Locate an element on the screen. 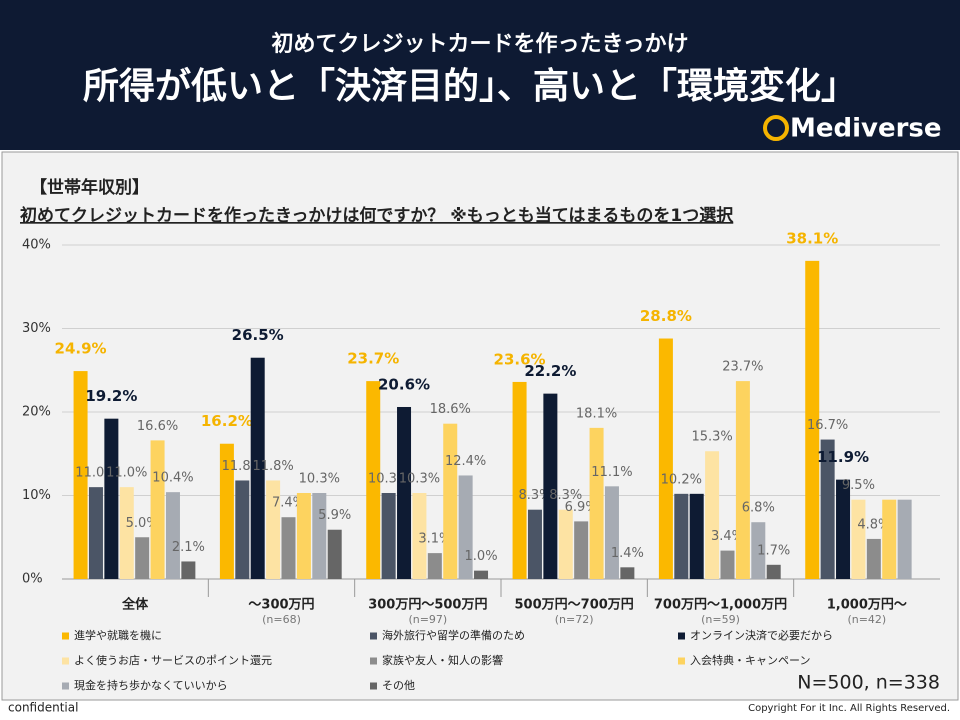 This screenshot has height=720, width=960. header-subtitle: 初めてクレジットカードを作ったきっかけ is located at coordinates (479, 44).